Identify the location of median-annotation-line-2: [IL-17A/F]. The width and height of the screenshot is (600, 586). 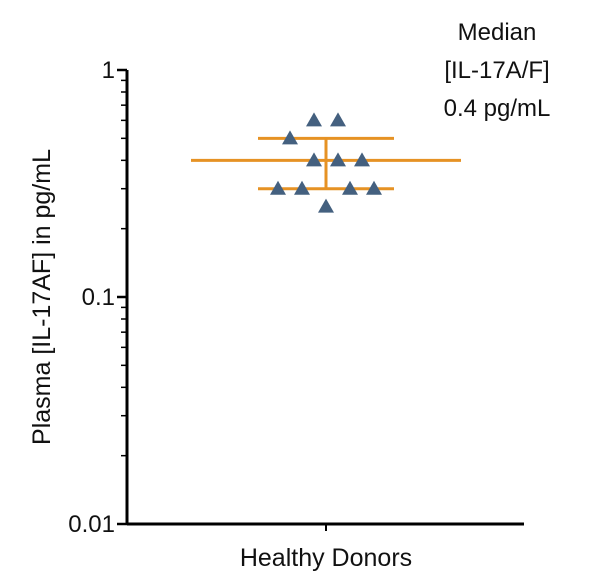
(496, 70).